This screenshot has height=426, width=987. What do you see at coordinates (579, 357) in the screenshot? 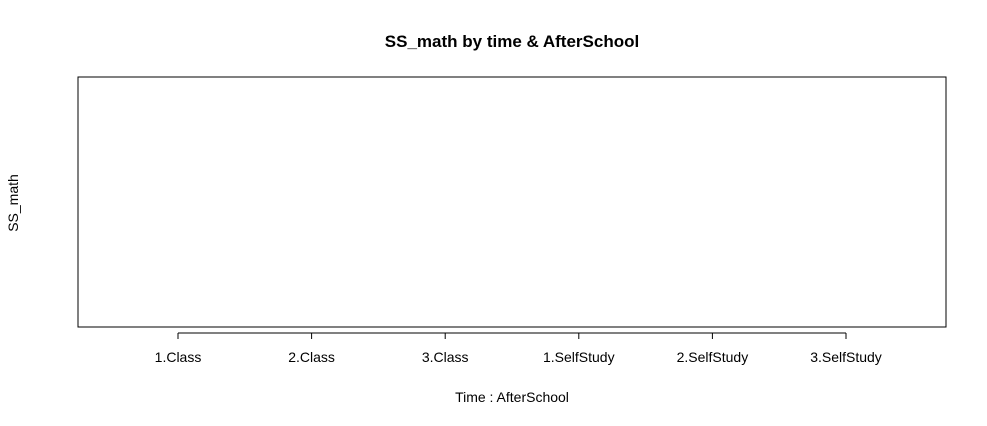
I see `x-tick-label: 1.SelfStudy` at bounding box center [579, 357].